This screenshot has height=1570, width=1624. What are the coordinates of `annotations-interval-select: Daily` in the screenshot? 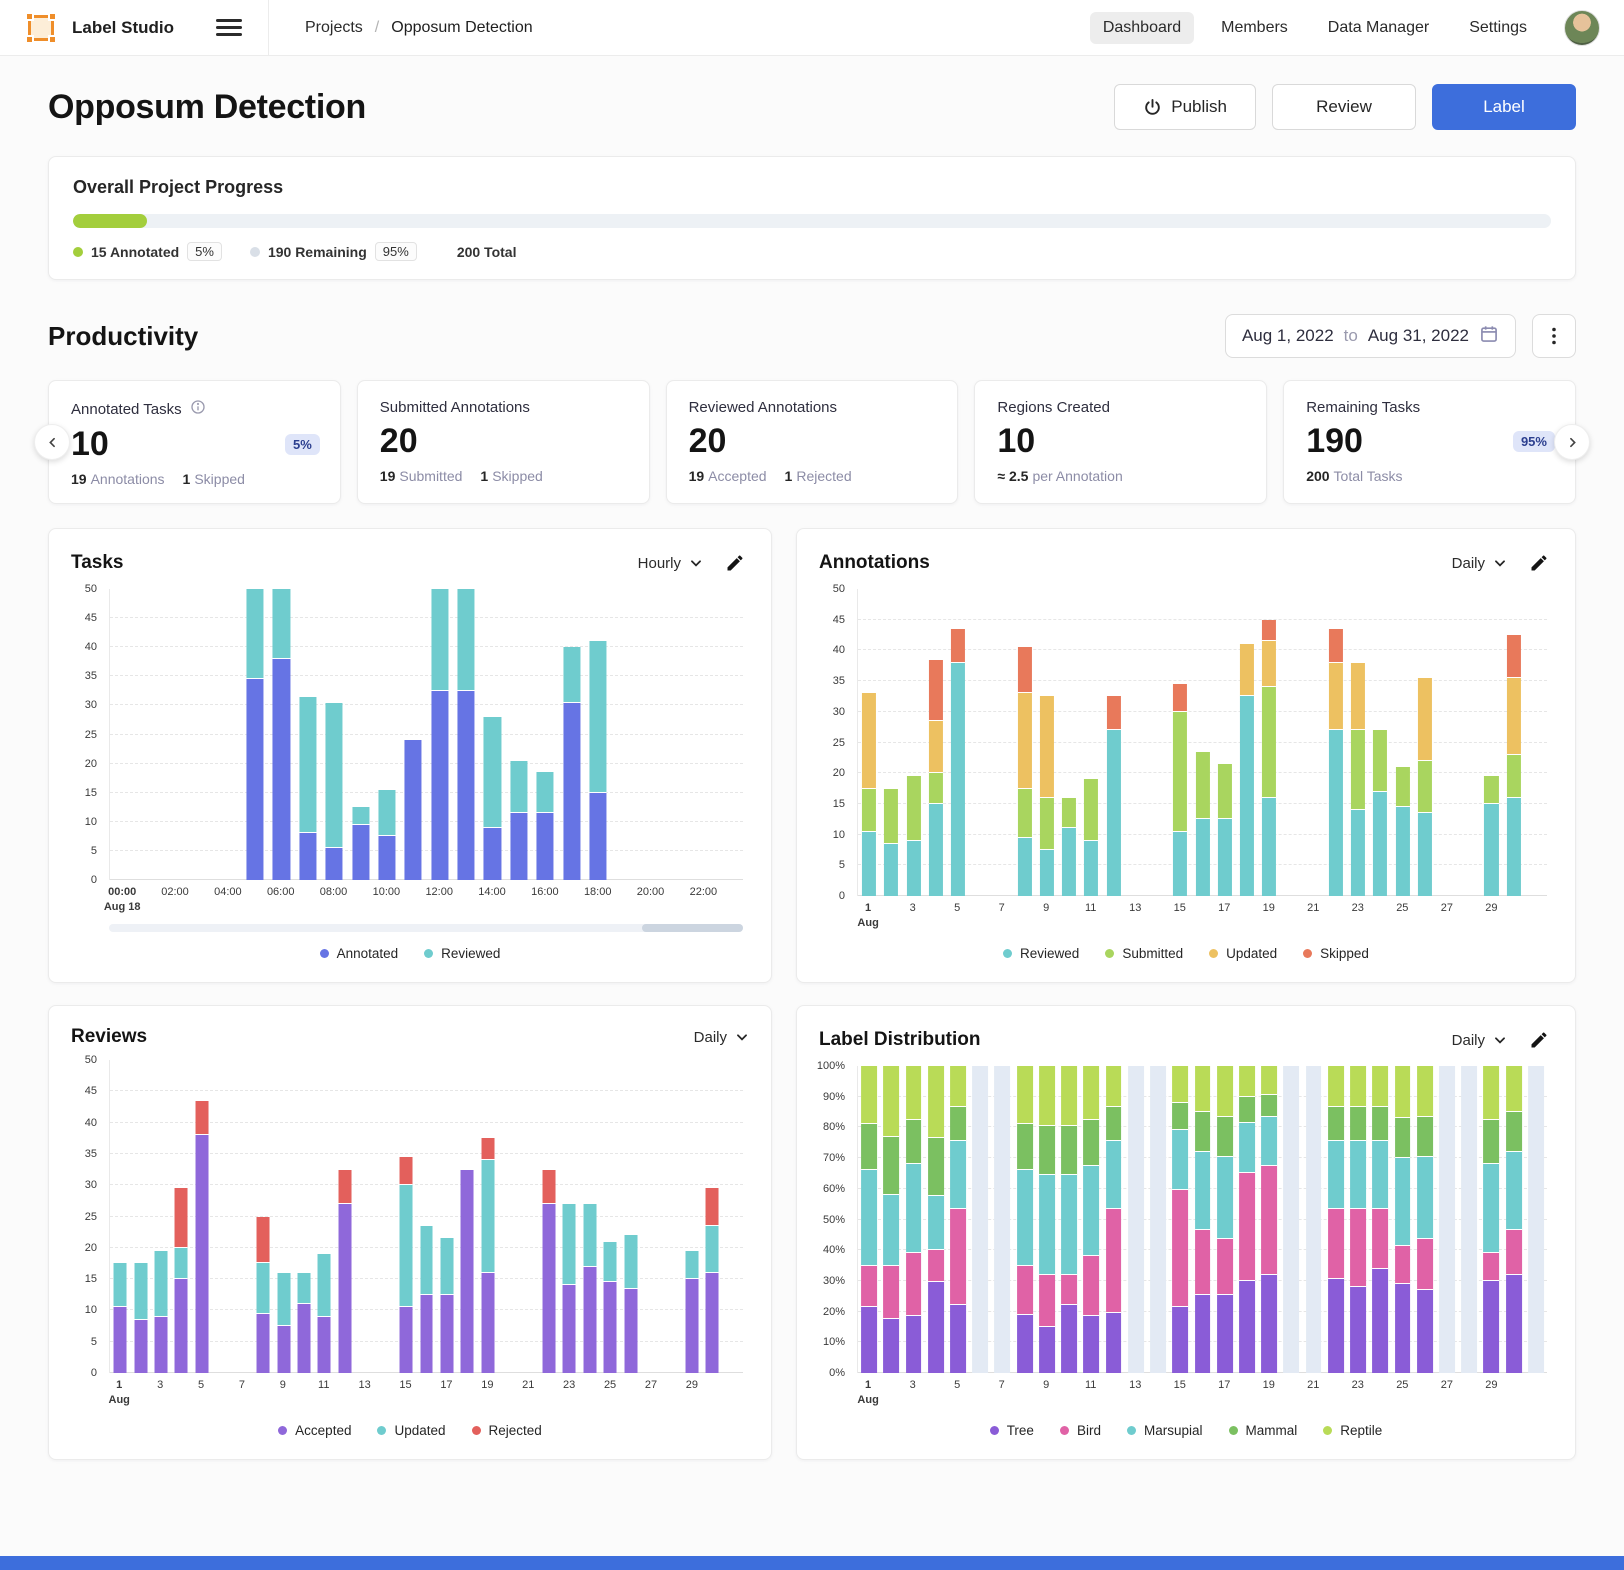 It's located at (1479, 563).